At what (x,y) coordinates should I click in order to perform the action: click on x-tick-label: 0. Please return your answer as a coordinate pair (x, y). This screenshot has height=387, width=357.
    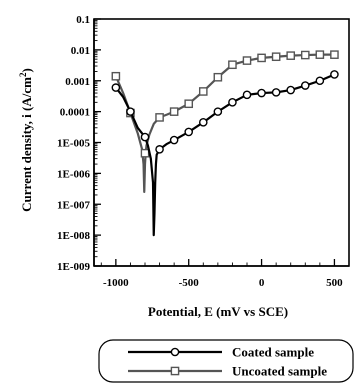
    Looking at the image, I should click on (262, 283).